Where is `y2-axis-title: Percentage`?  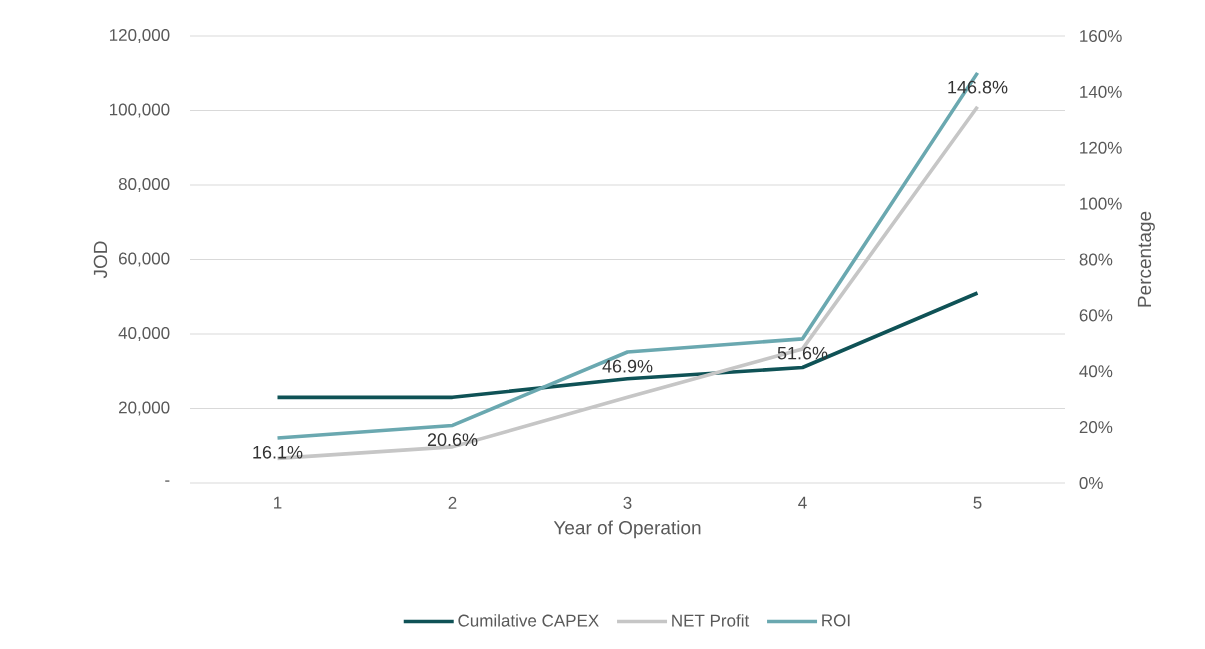 y2-axis-title: Percentage is located at coordinates (1146, 259).